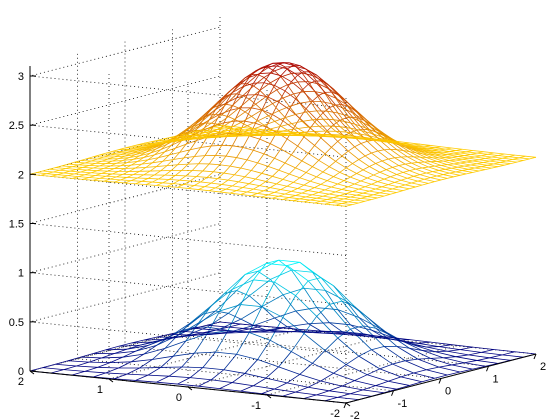 The height and width of the screenshot is (420, 560). I want to click on grid-line-floor-y, so click(283, 362).